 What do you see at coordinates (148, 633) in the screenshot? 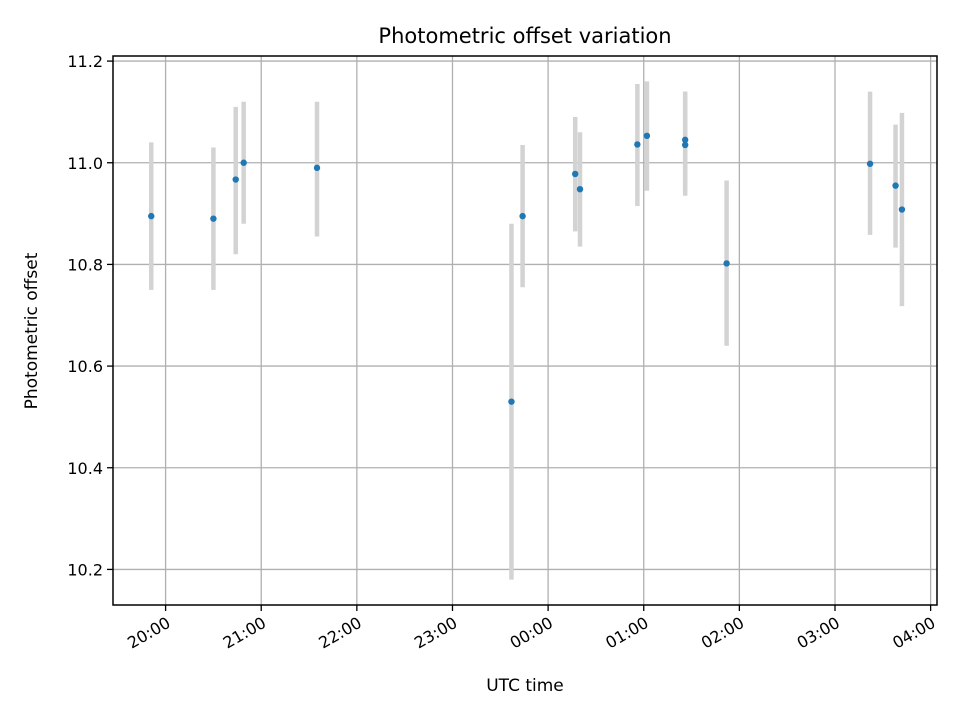
I see `x-tick-label: 20:00` at bounding box center [148, 633].